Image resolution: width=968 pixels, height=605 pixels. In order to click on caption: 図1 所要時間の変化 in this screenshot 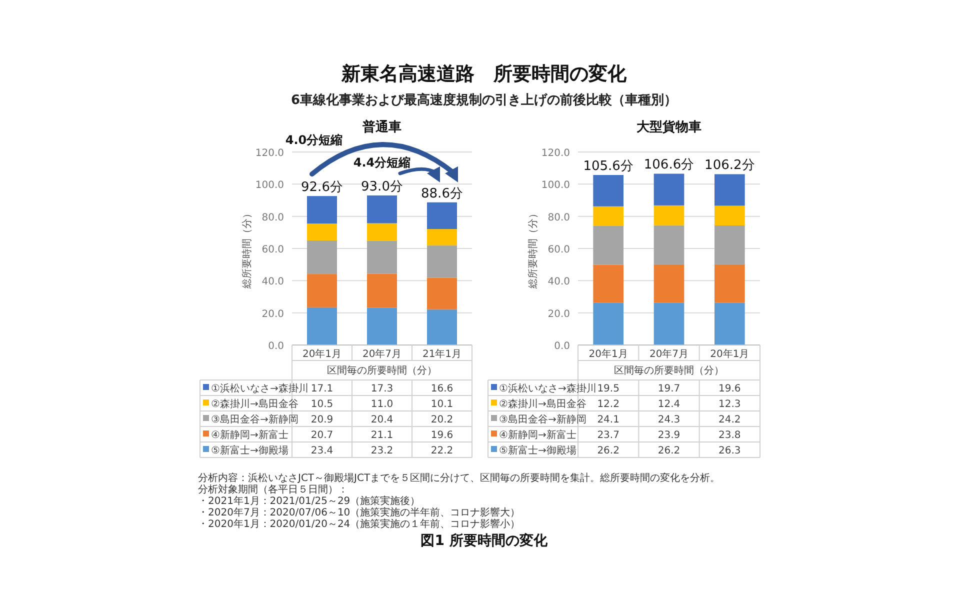, I will do `click(484, 540)`.